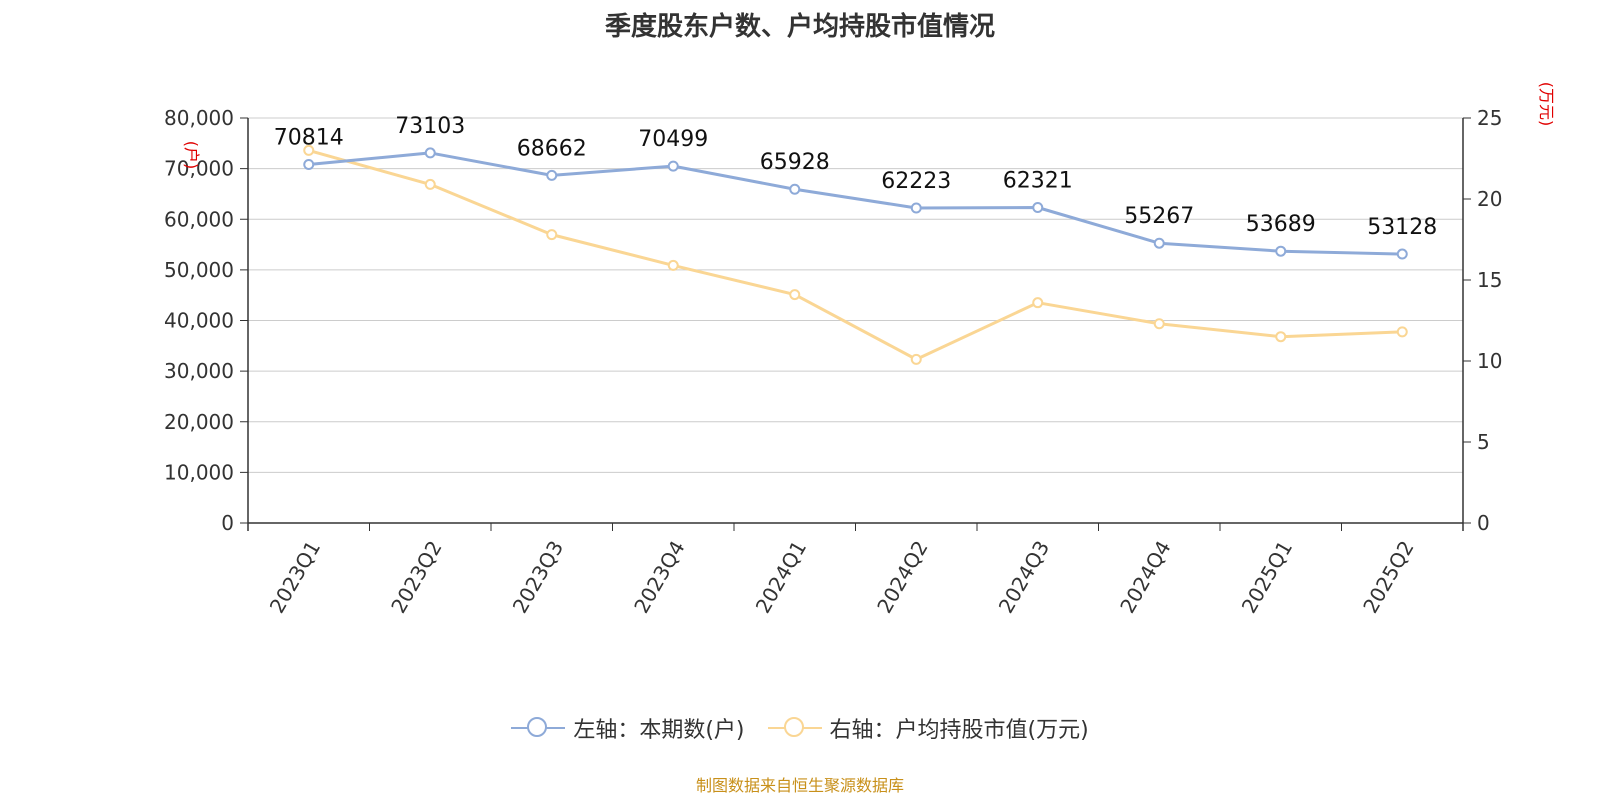  I want to click on right-axis-unit: (万元), so click(1546, 104).